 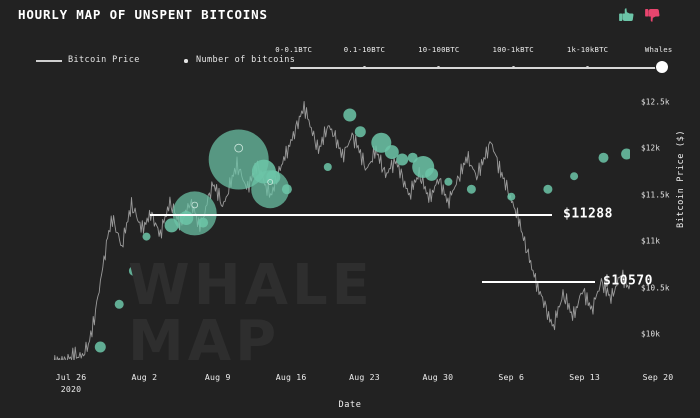 What do you see at coordinates (291, 377) in the screenshot?
I see `x-tick-aug-16: Aug 16` at bounding box center [291, 377].